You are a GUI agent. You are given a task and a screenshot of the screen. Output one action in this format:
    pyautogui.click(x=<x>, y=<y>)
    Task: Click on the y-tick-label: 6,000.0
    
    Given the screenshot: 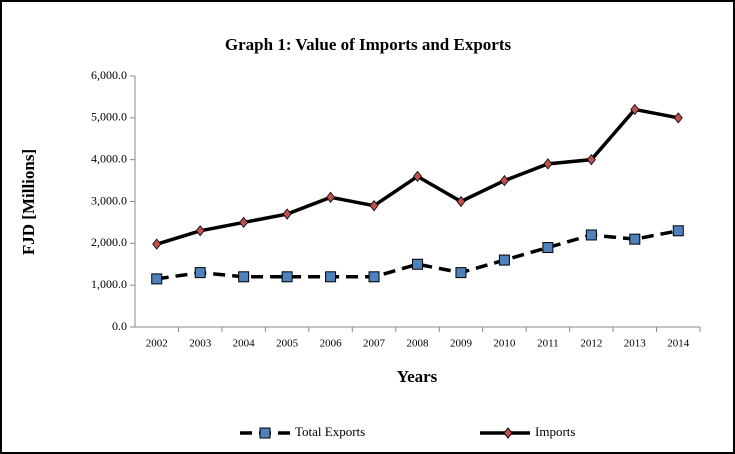 What is the action you would take?
    pyautogui.click(x=109, y=75)
    